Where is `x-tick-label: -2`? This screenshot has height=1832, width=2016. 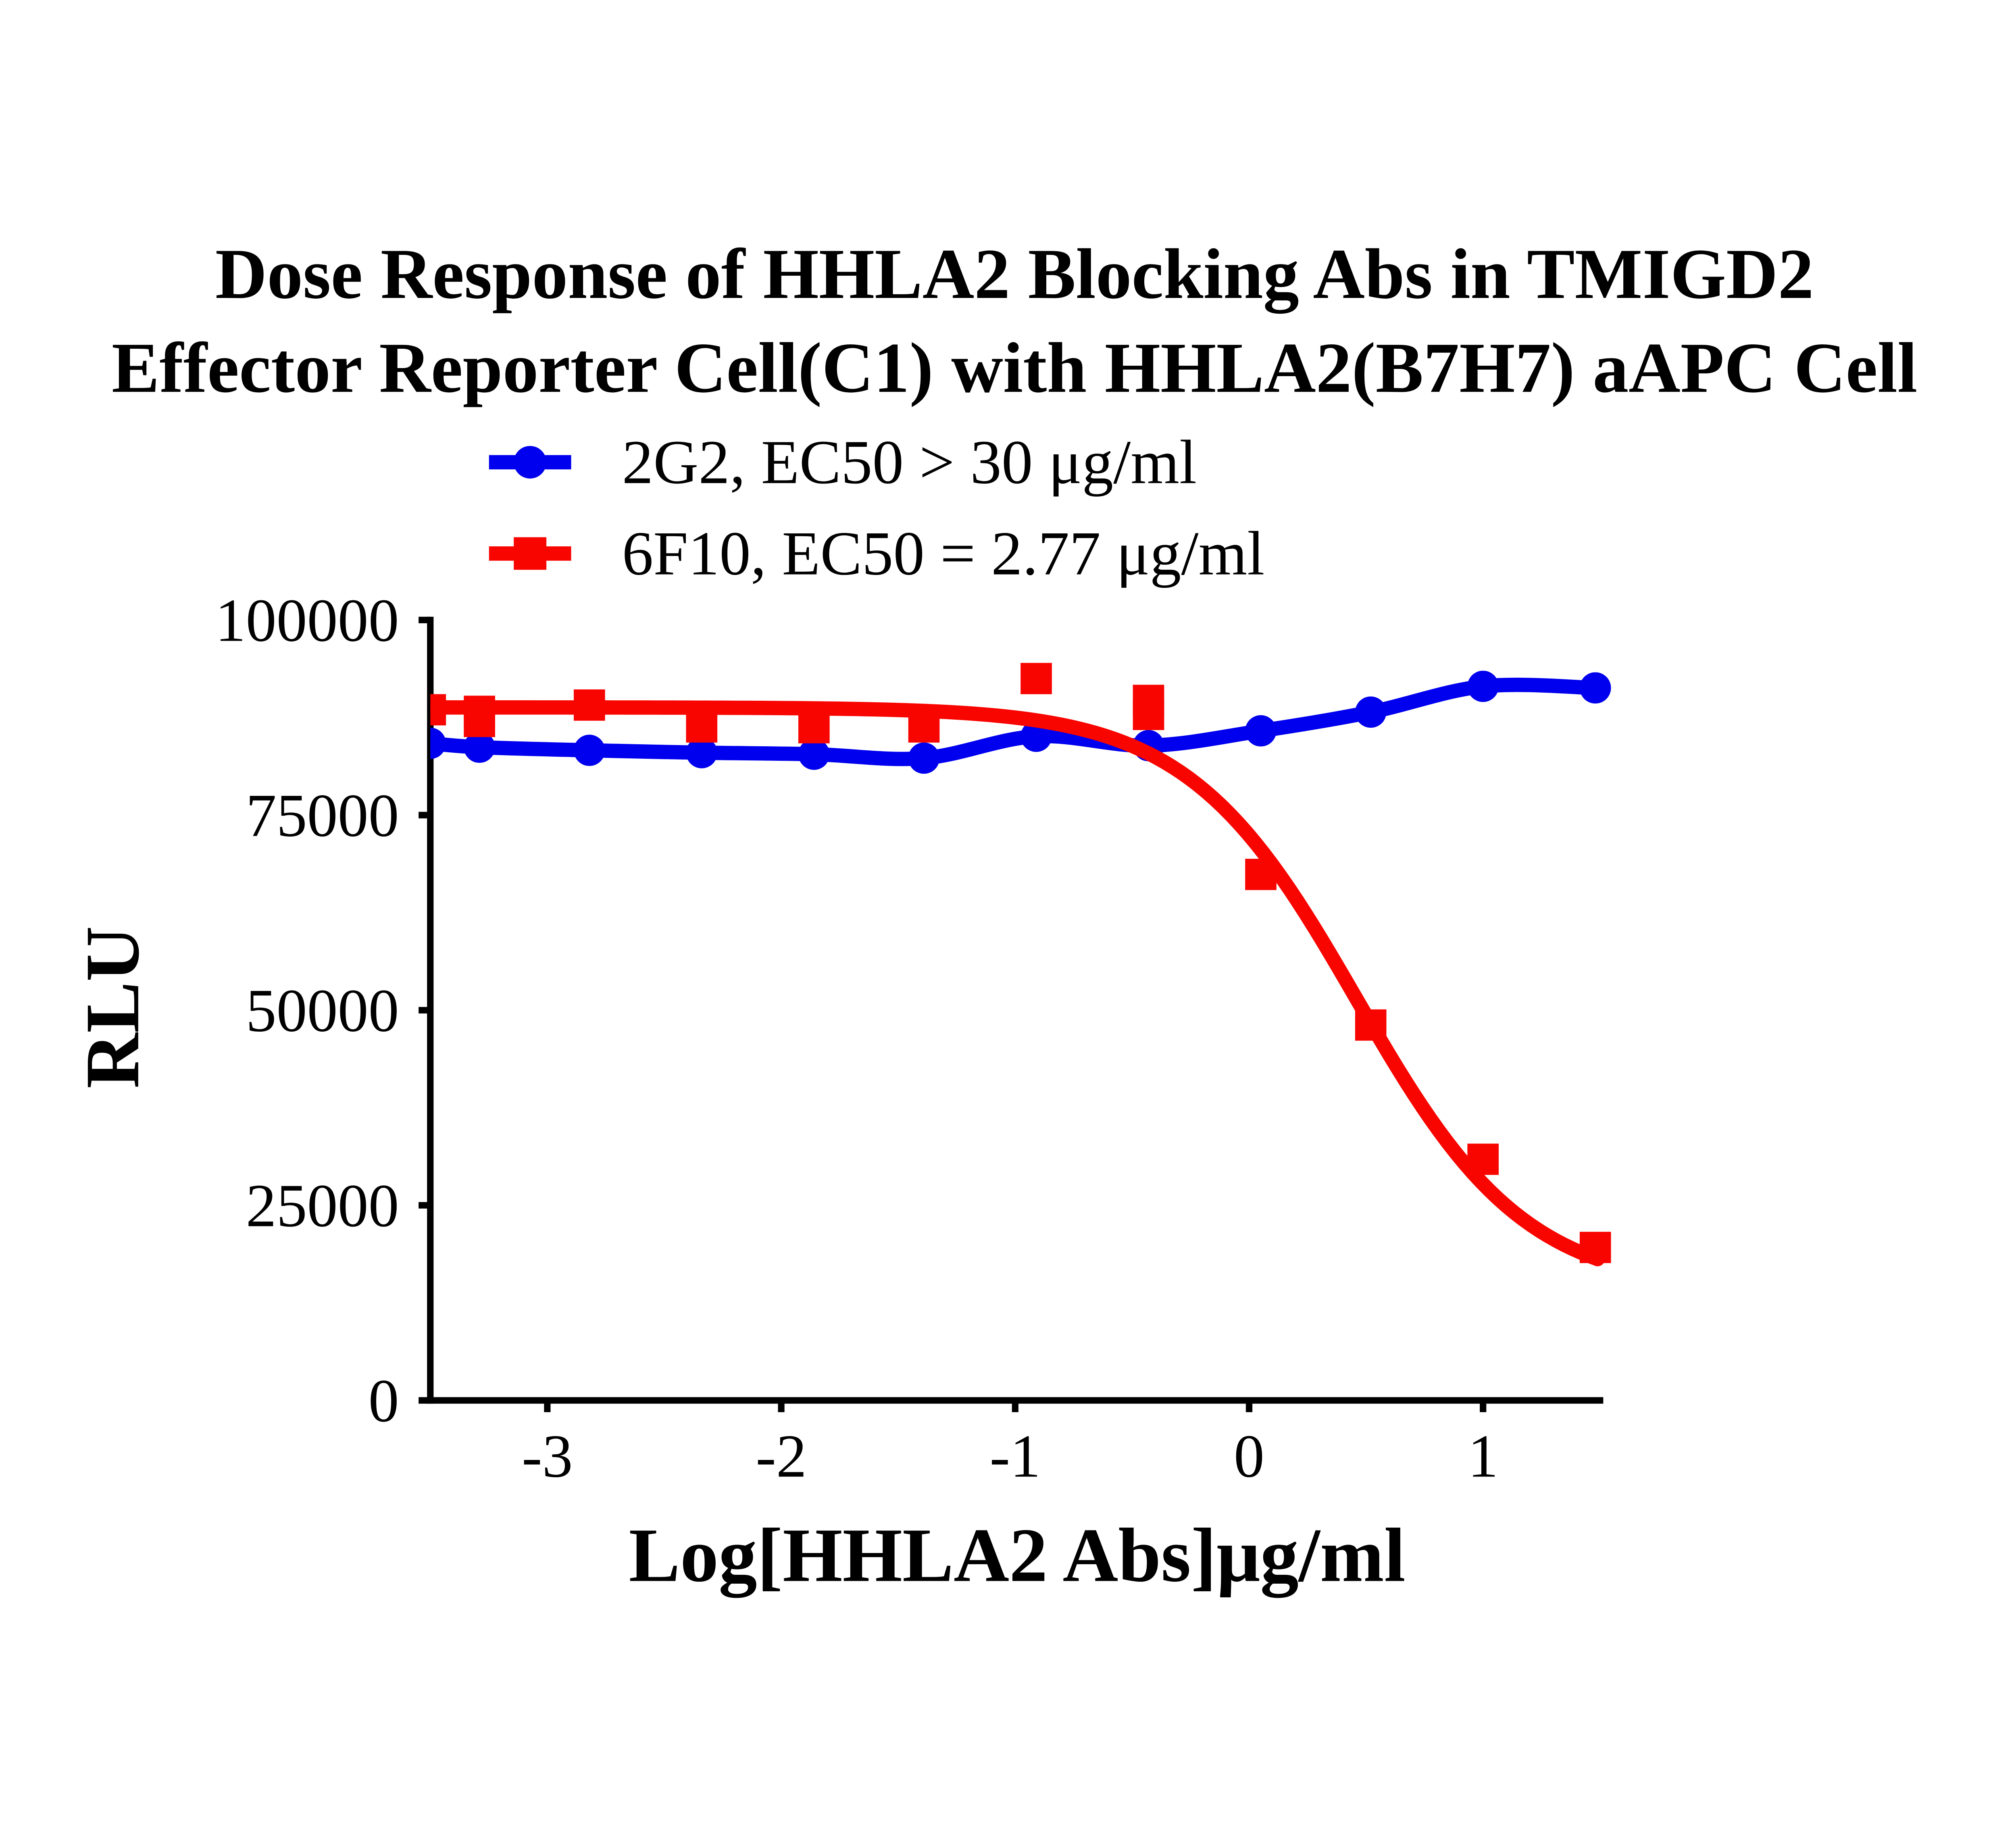
x-tick-label: -2 is located at coordinates (781, 1456).